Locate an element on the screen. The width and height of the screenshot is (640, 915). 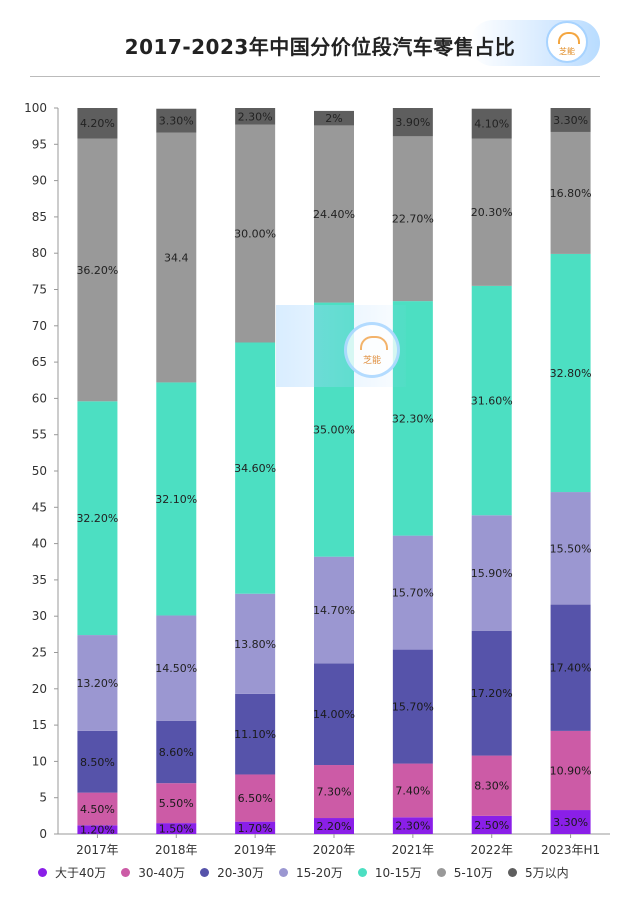
data-label: 7.40% is located at coordinates (412, 790).